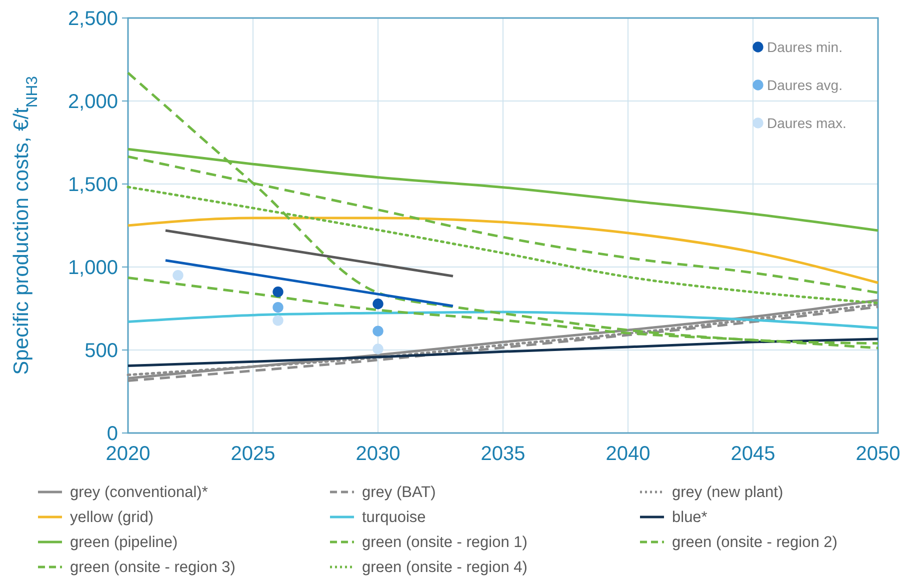  Describe the element at coordinates (128, 454) in the screenshot. I see `x-tick-label: 2020` at that location.